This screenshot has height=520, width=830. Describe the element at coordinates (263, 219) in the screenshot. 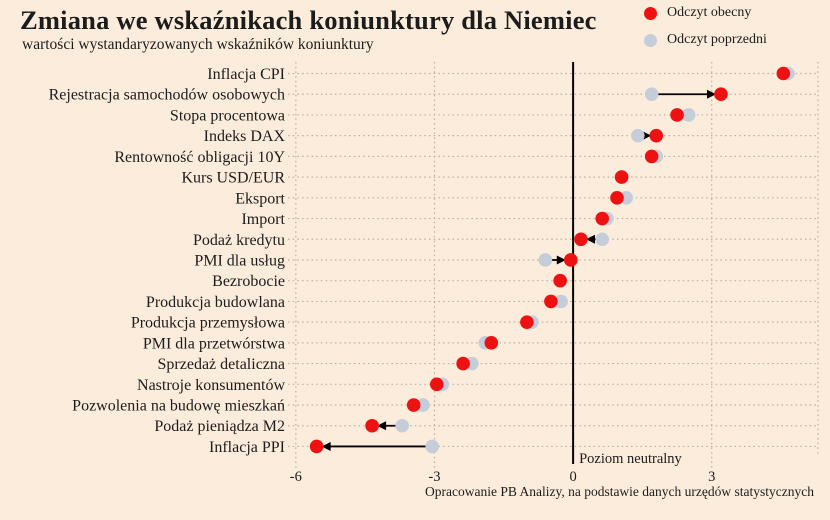

I see `category-label: Import` at that location.